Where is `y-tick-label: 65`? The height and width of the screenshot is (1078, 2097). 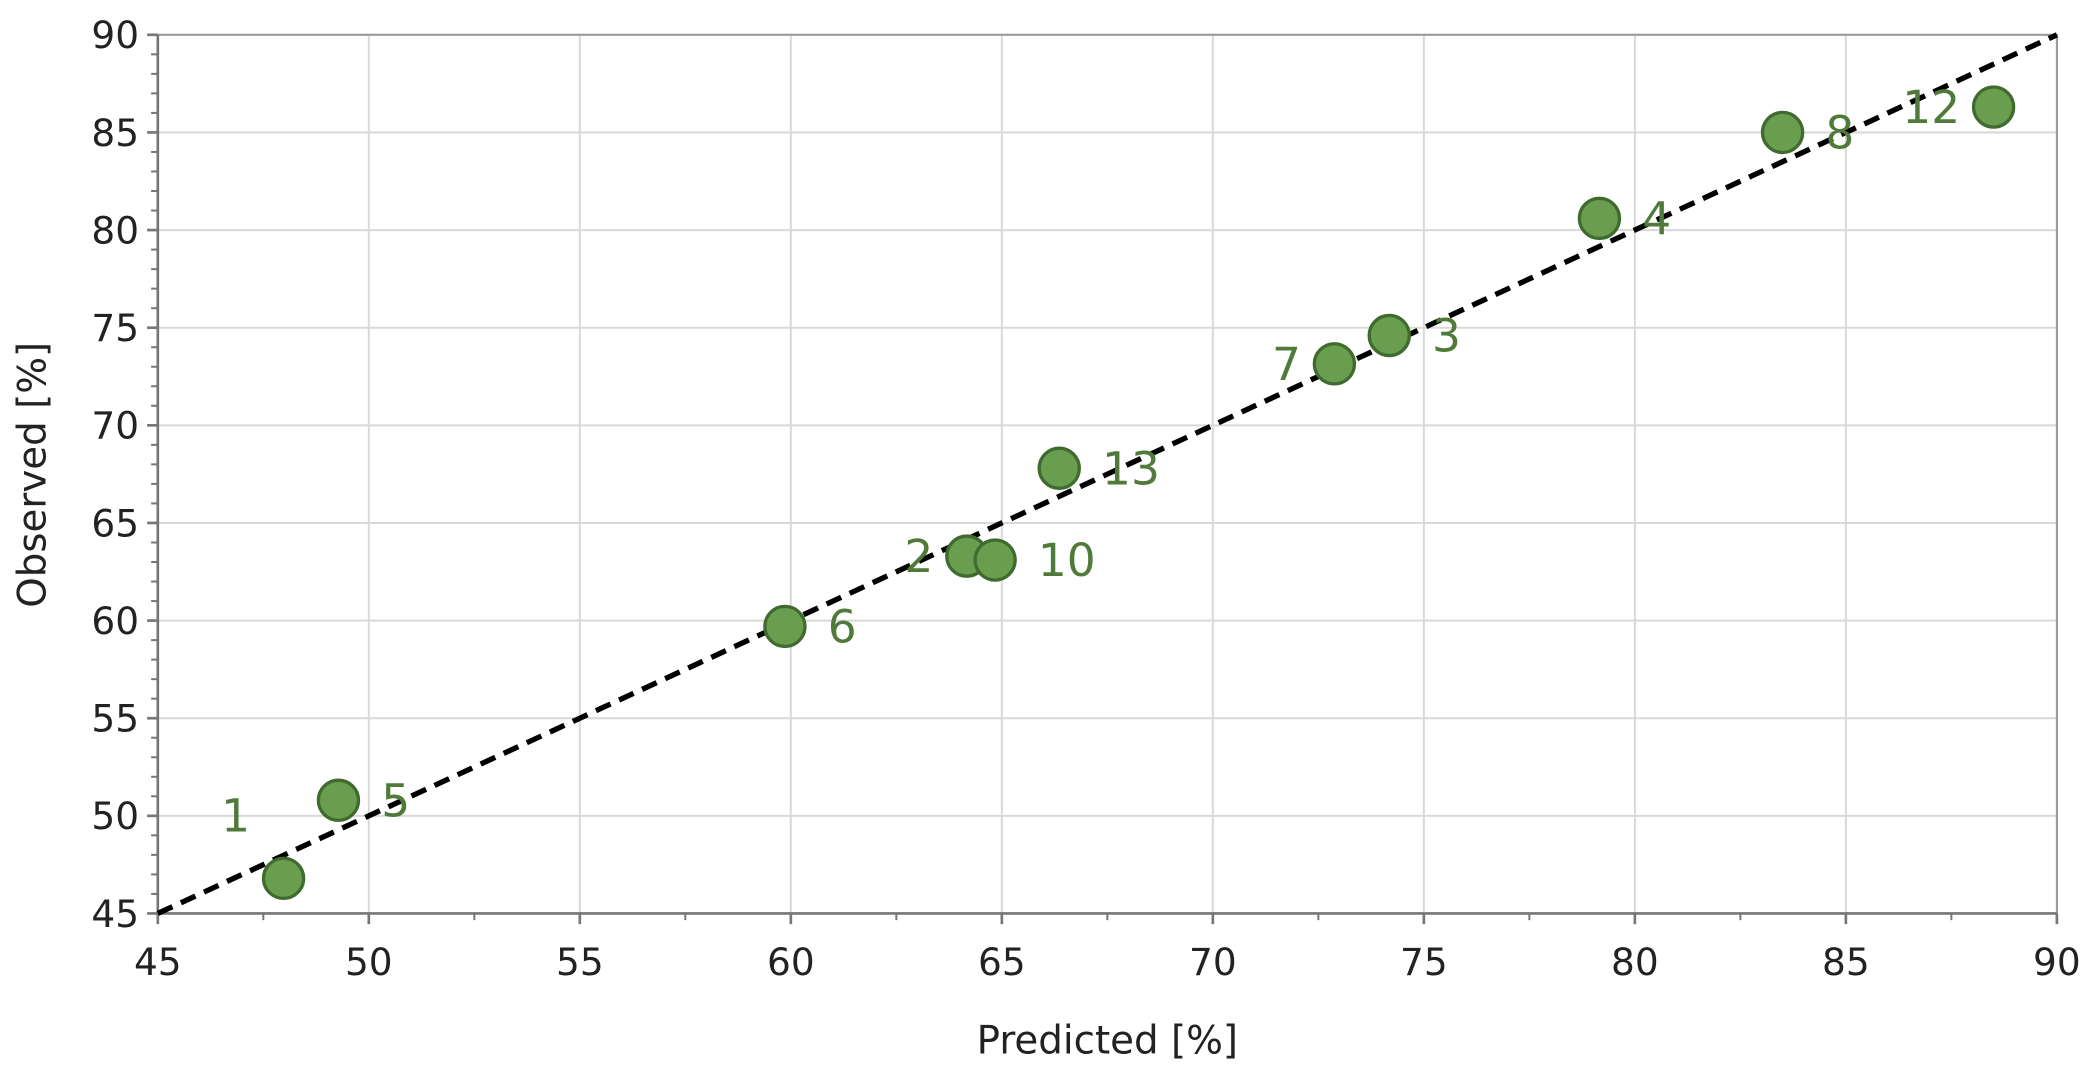
y-tick-label: 65 is located at coordinates (115, 523).